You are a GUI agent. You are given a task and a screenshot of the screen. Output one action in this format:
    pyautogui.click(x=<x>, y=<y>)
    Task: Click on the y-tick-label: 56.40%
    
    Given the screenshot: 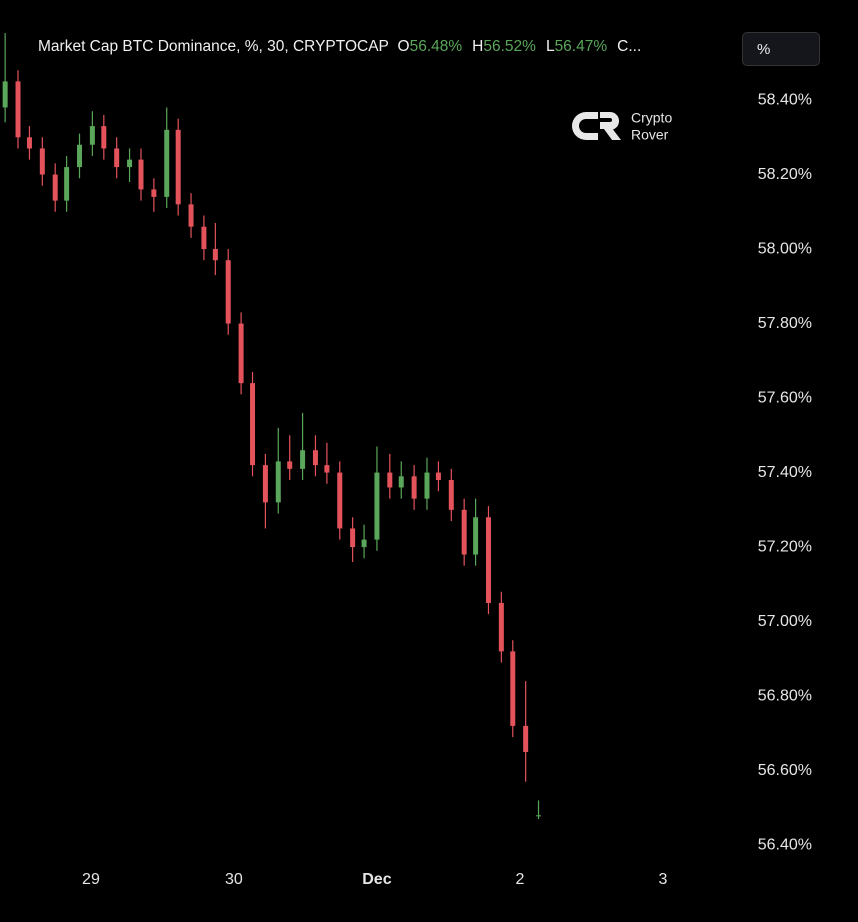 What is the action you would take?
    pyautogui.click(x=785, y=844)
    